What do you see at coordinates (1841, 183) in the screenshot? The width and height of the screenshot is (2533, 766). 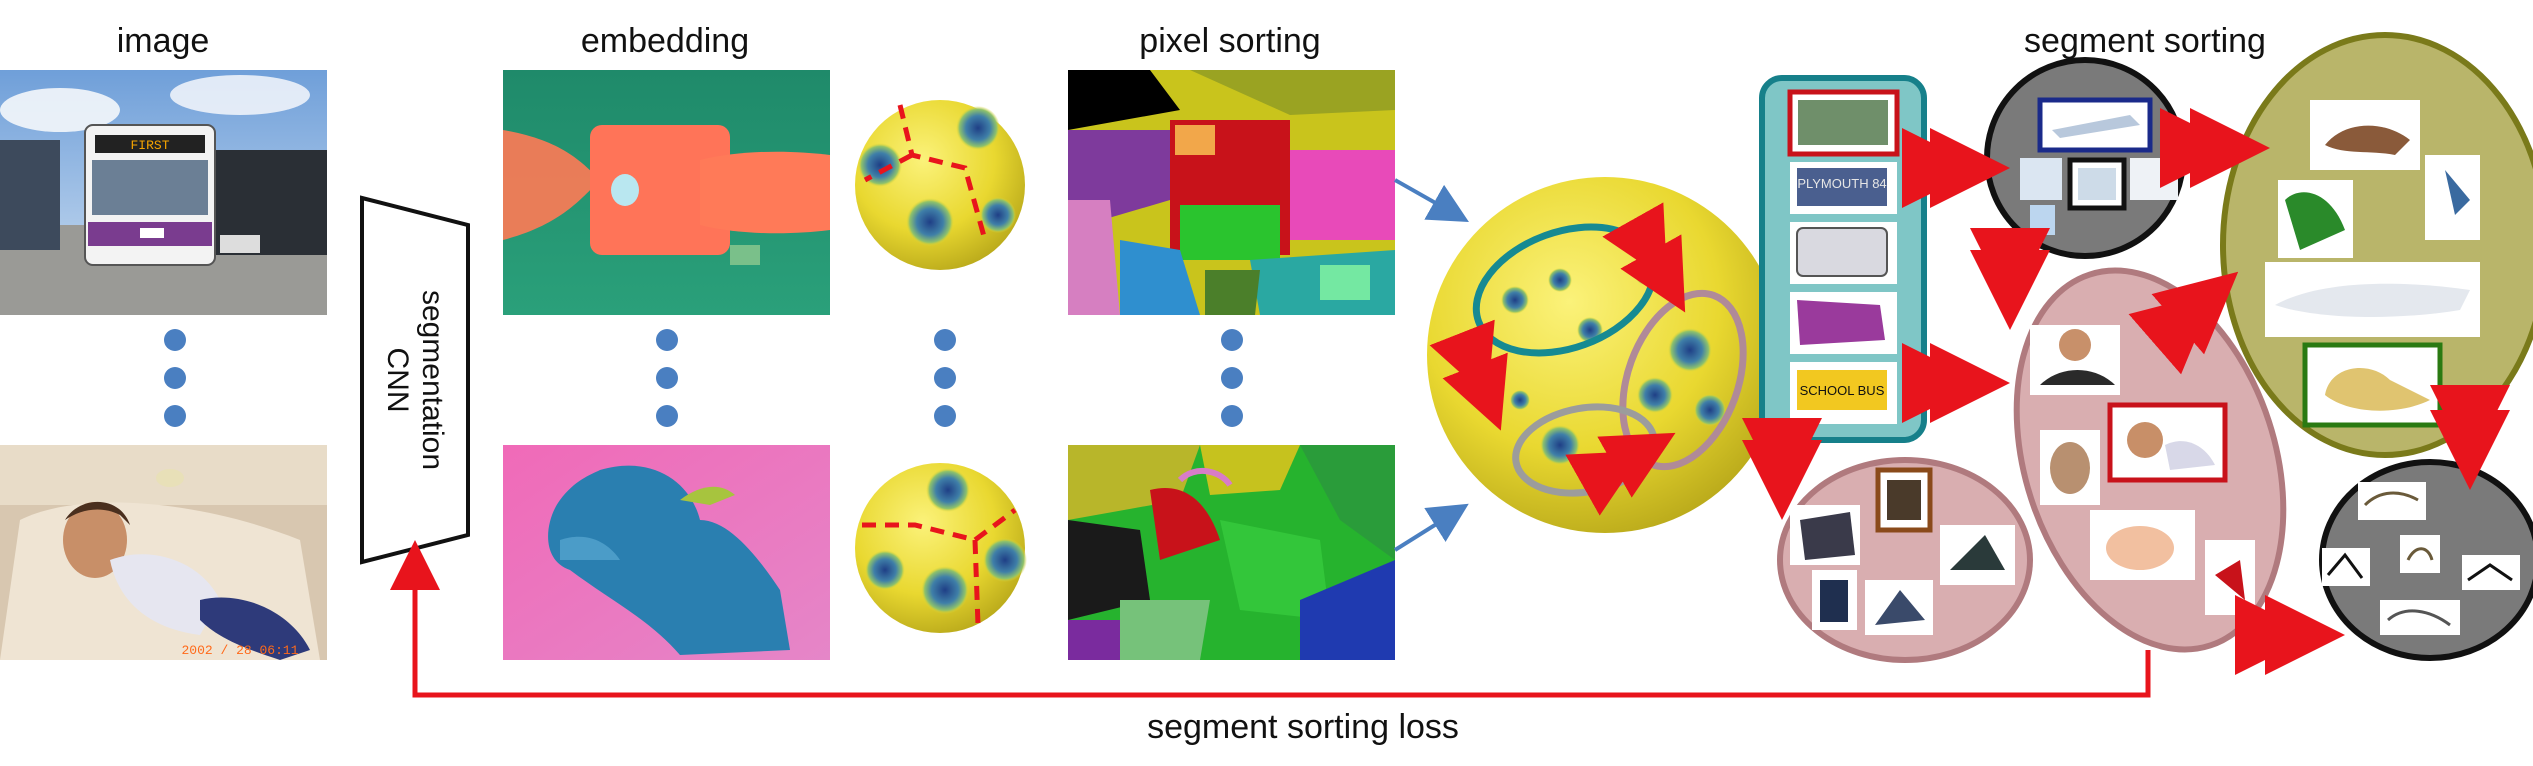 I see `bus-destination-text: PLYMOUTH 84` at bounding box center [1841, 183].